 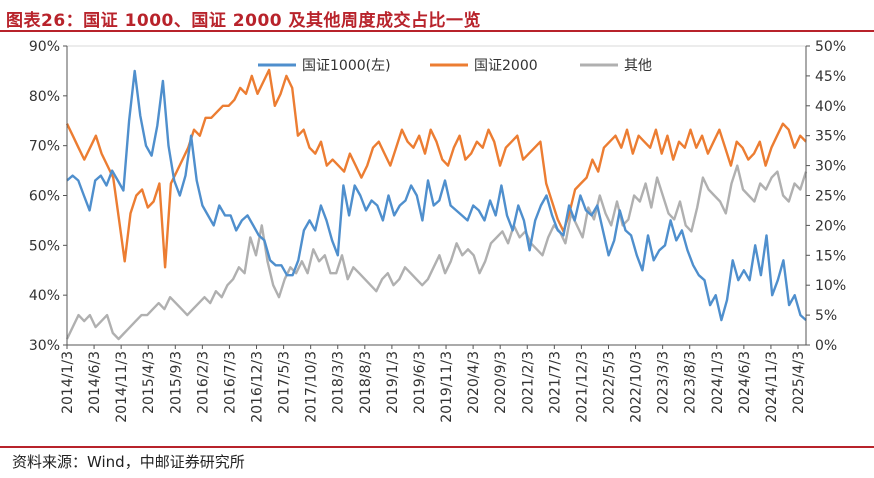 I want to click on x-tick-label: 2014/6/3, so click(x=95, y=382).